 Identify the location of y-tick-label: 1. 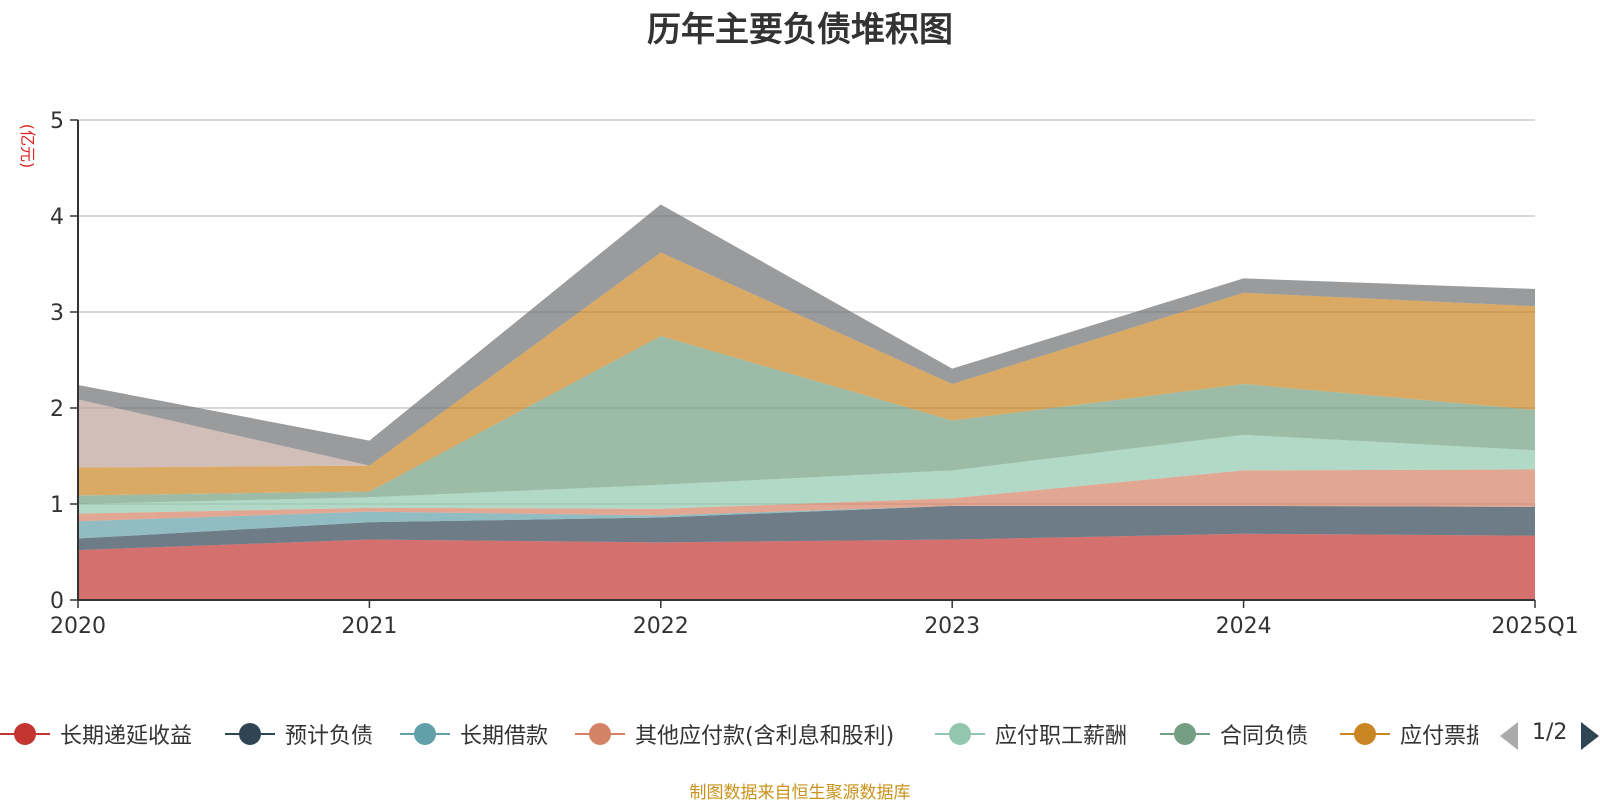
(57, 505).